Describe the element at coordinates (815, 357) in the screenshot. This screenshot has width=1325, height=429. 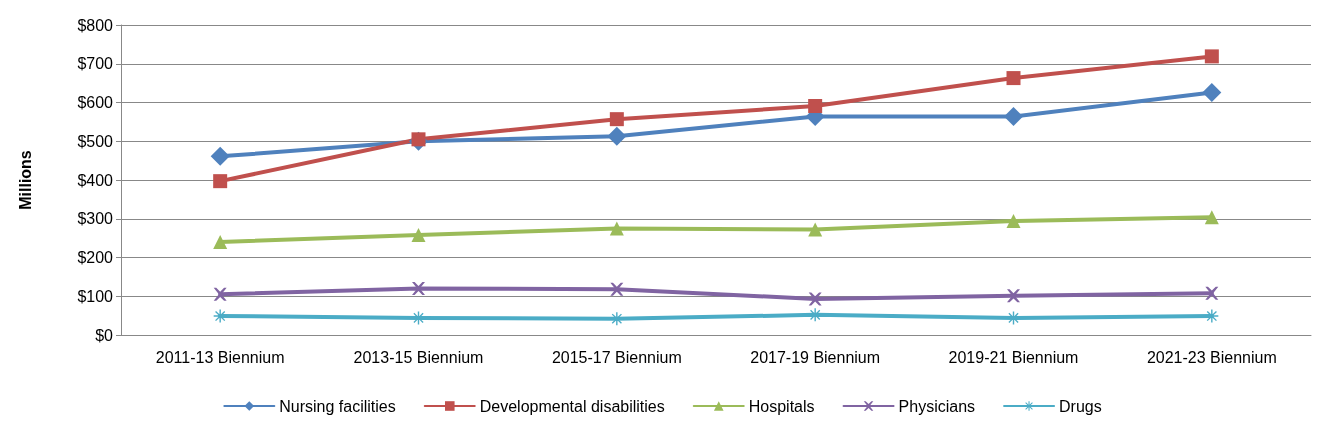
I see `x-tick-label: 2017-19 Biennium` at that location.